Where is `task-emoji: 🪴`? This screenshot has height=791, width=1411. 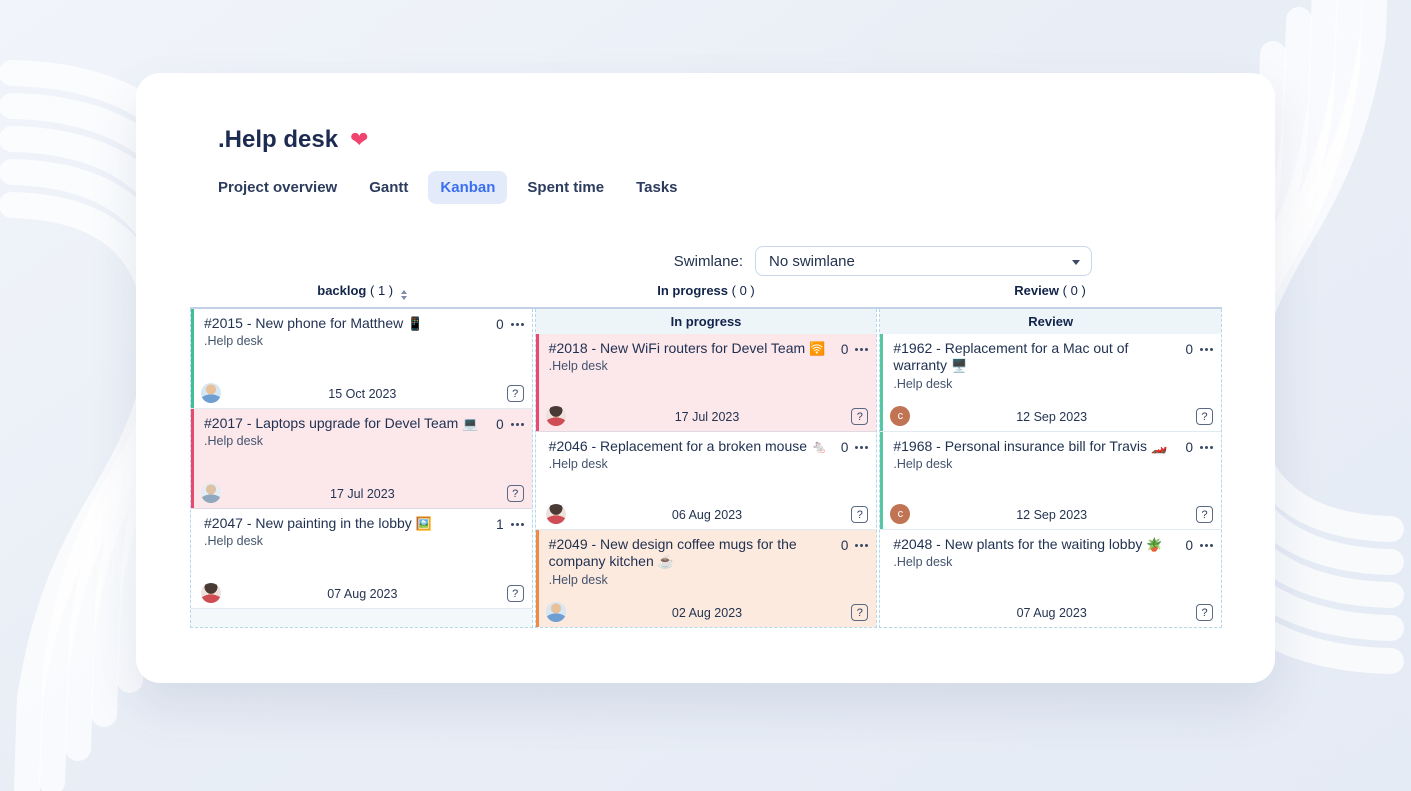 task-emoji: 🪴 is located at coordinates (1154, 544).